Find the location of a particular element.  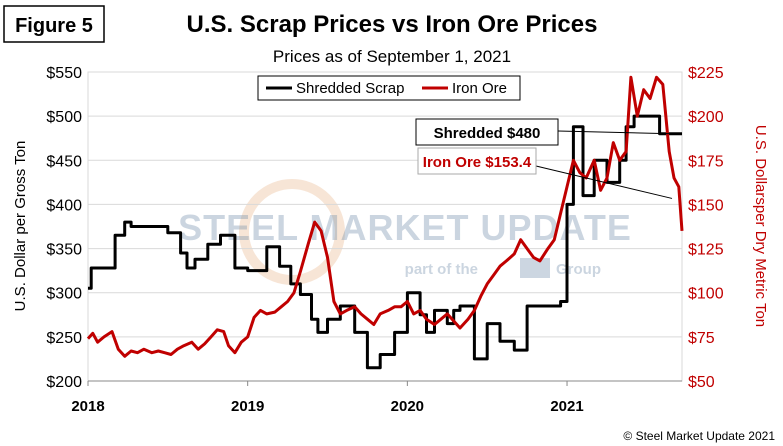

watermark-sub-left: part of the is located at coordinates (441, 269).